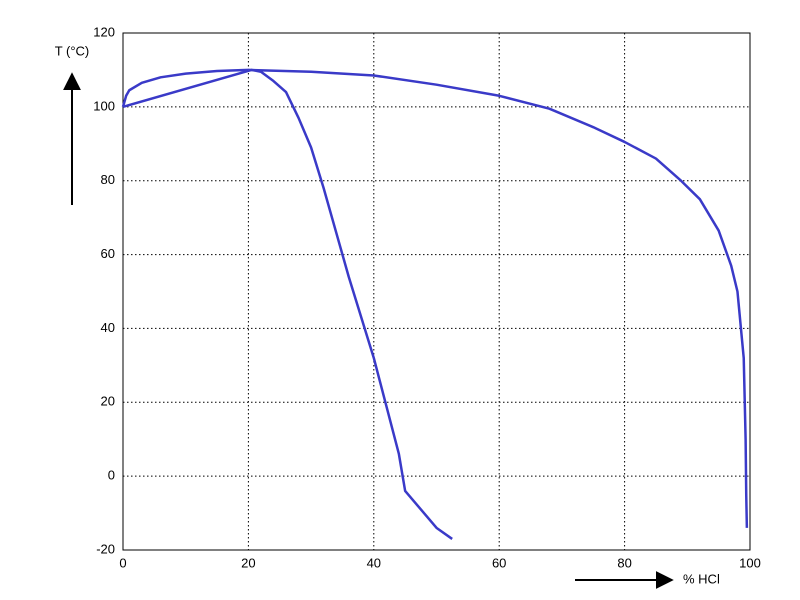 This screenshot has height=600, width=800. I want to click on x-tick-label: 40, so click(374, 562).